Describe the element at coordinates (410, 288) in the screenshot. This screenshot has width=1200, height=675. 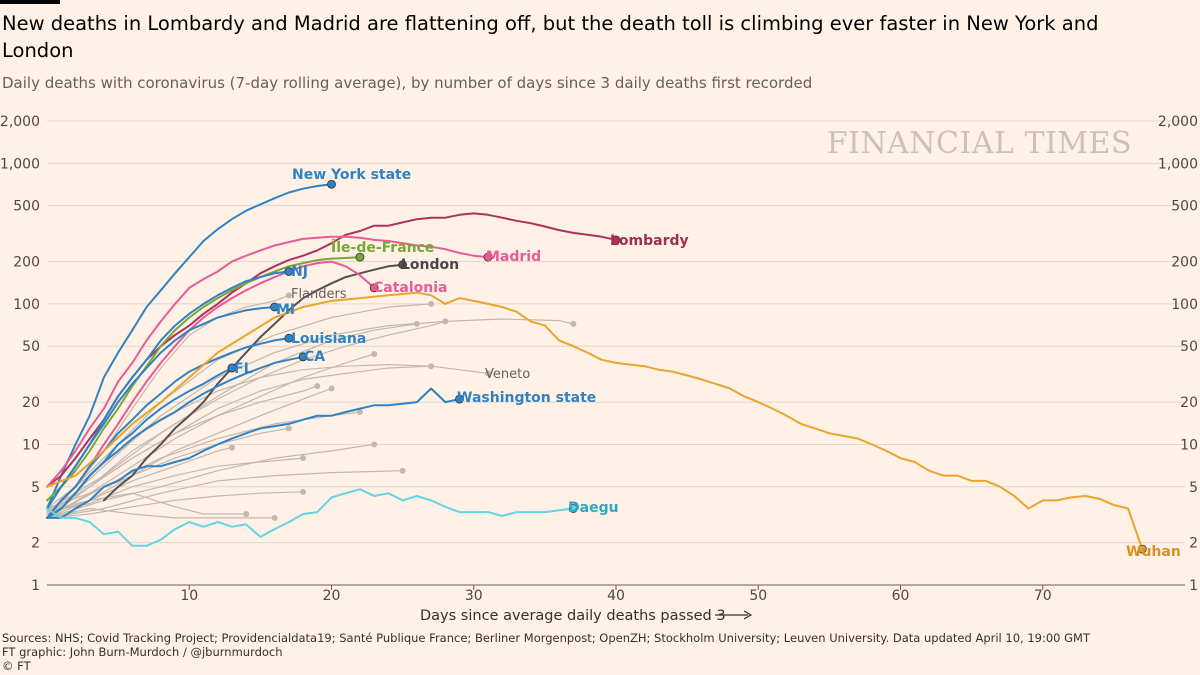
I see `series-label-catalonia: Catalonia` at that location.